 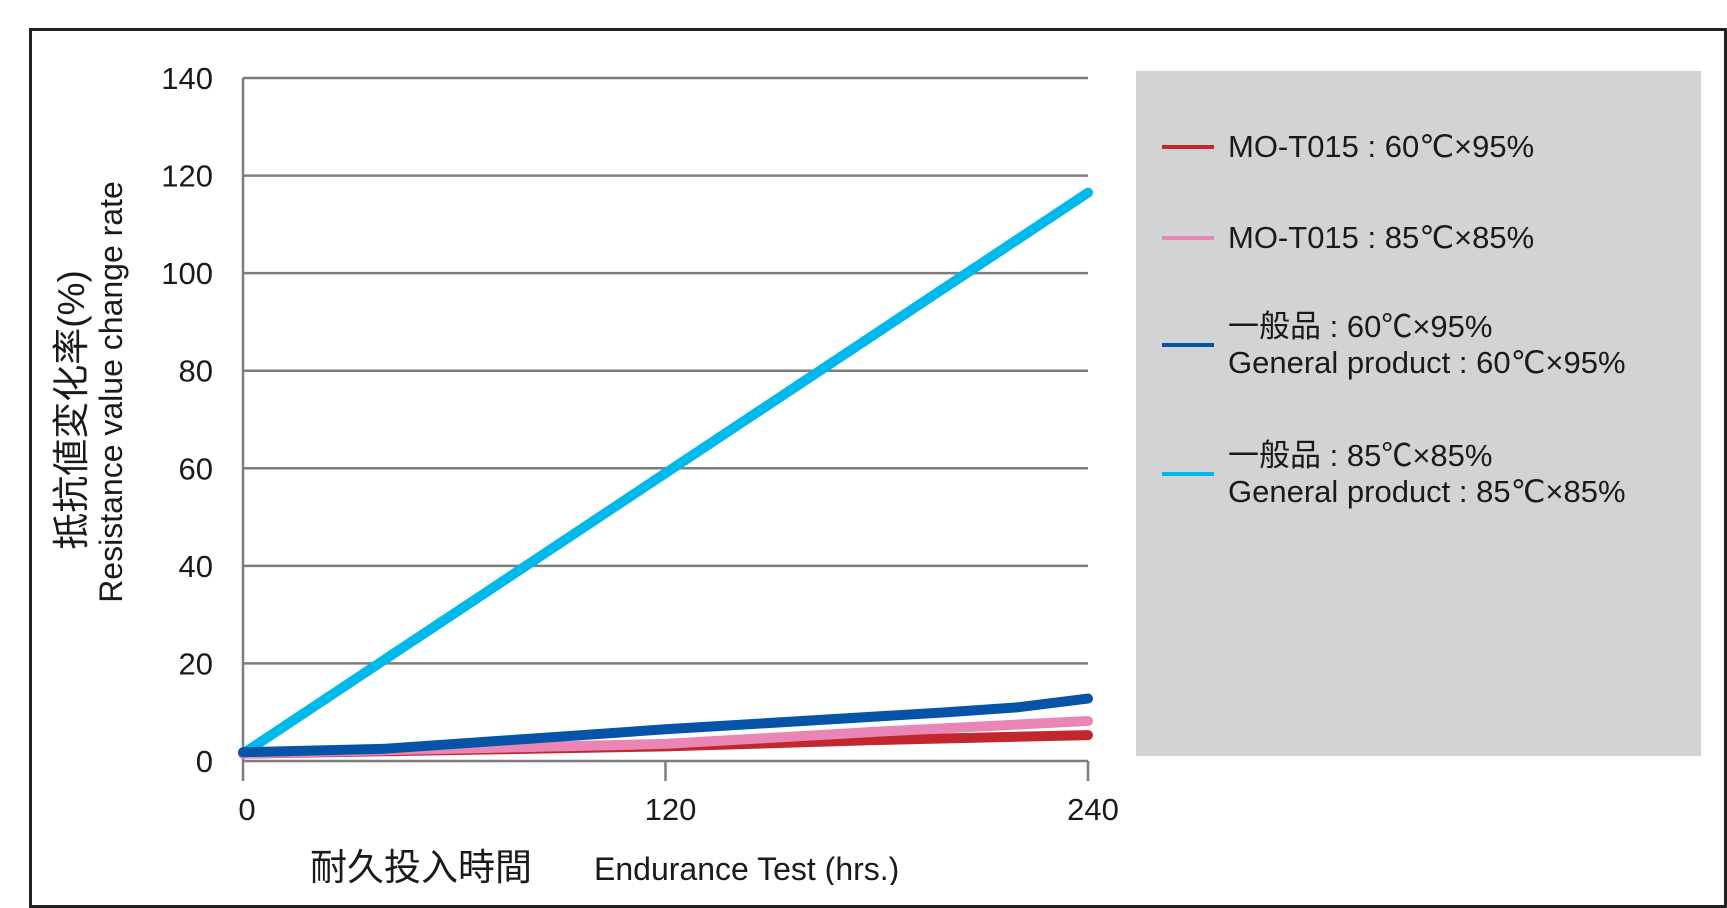 I want to click on y-tick-label-20: 20, so click(x=196, y=663).